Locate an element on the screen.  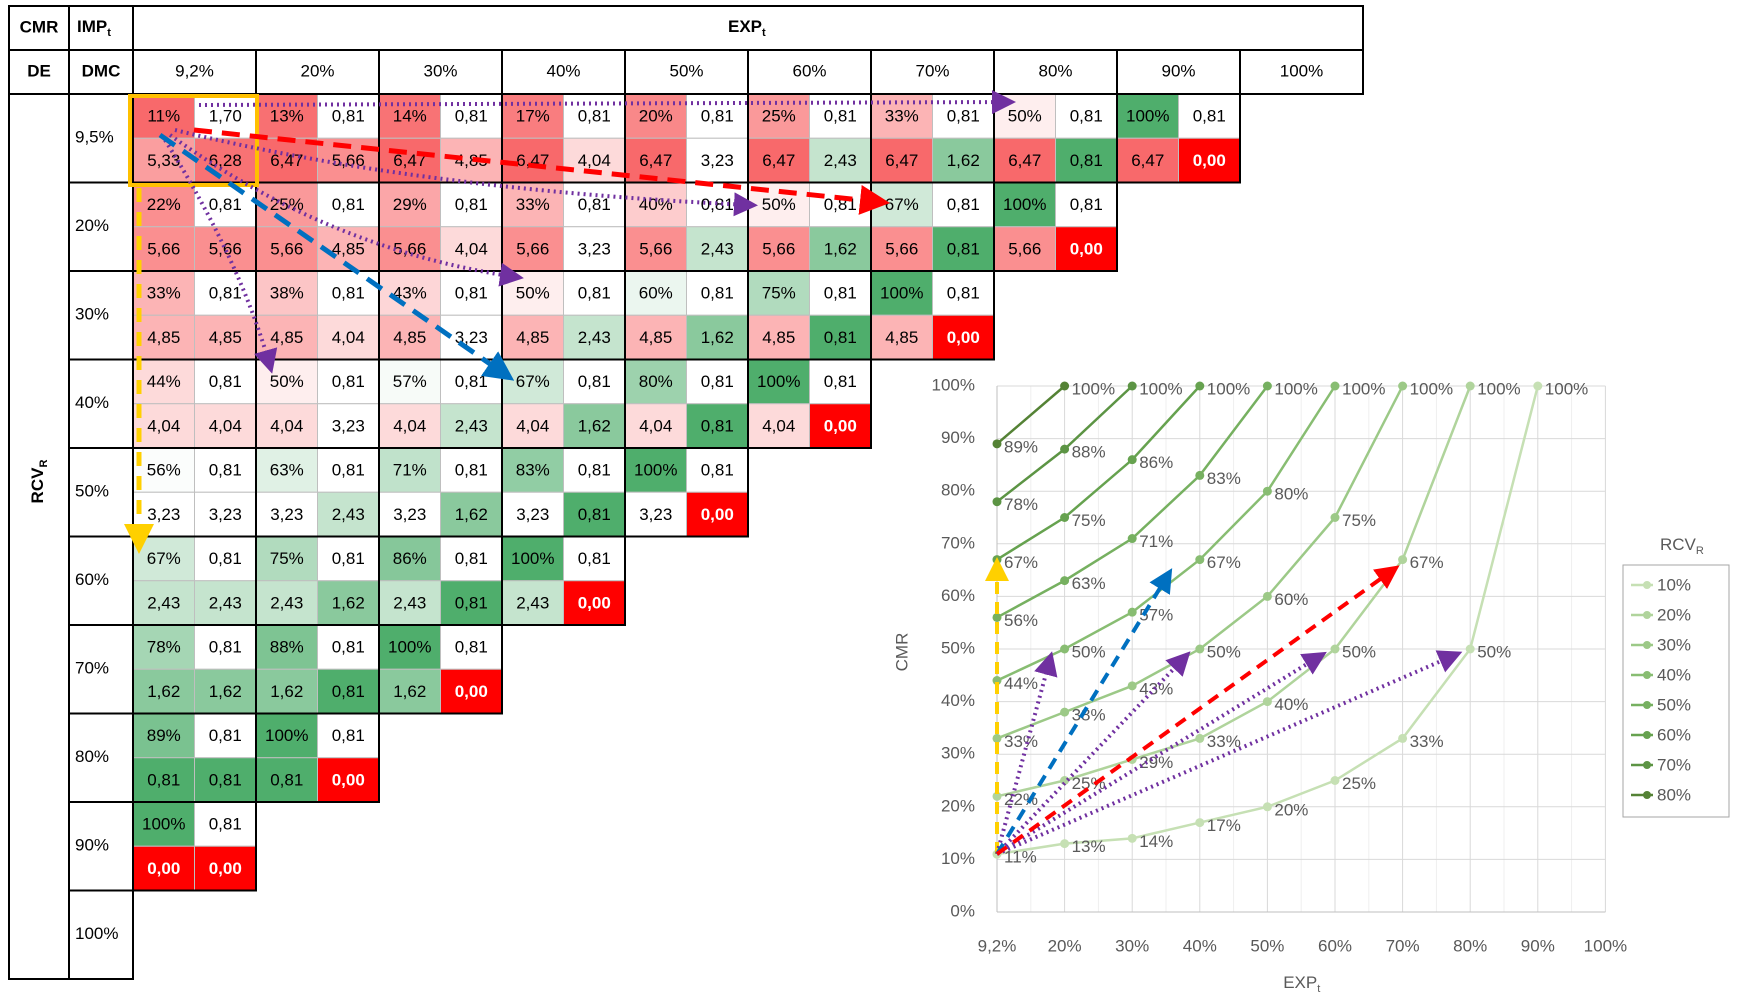
text-part: IMP is located at coordinates (92, 26).